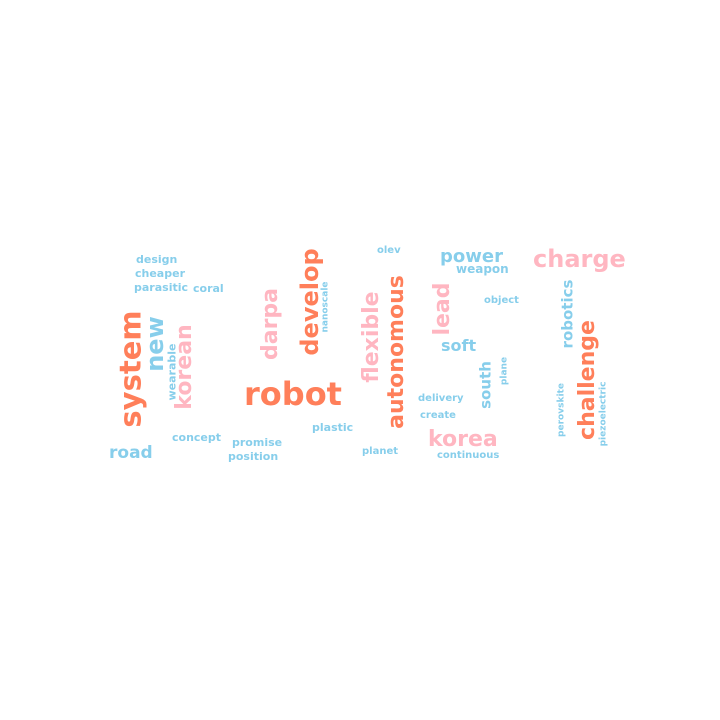  Describe the element at coordinates (442, 309) in the screenshot. I see `word-lead: lead` at that location.